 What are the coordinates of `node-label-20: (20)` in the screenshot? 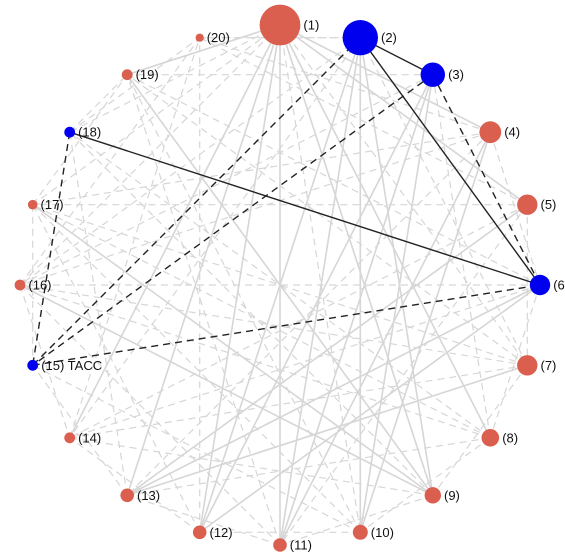 It's located at (218, 37).